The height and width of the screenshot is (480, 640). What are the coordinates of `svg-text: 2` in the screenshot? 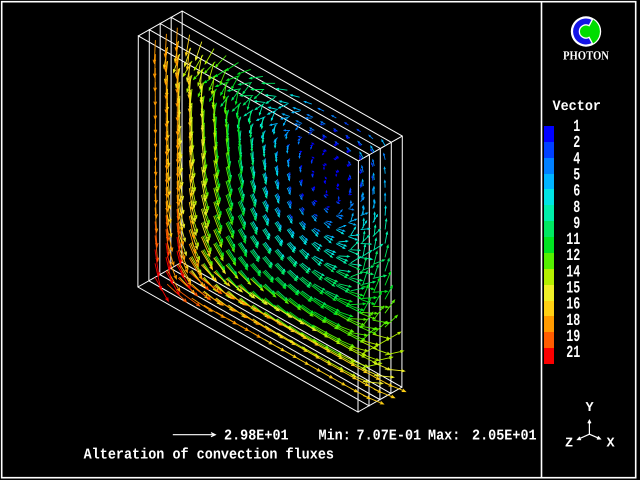 It's located at (576, 143).